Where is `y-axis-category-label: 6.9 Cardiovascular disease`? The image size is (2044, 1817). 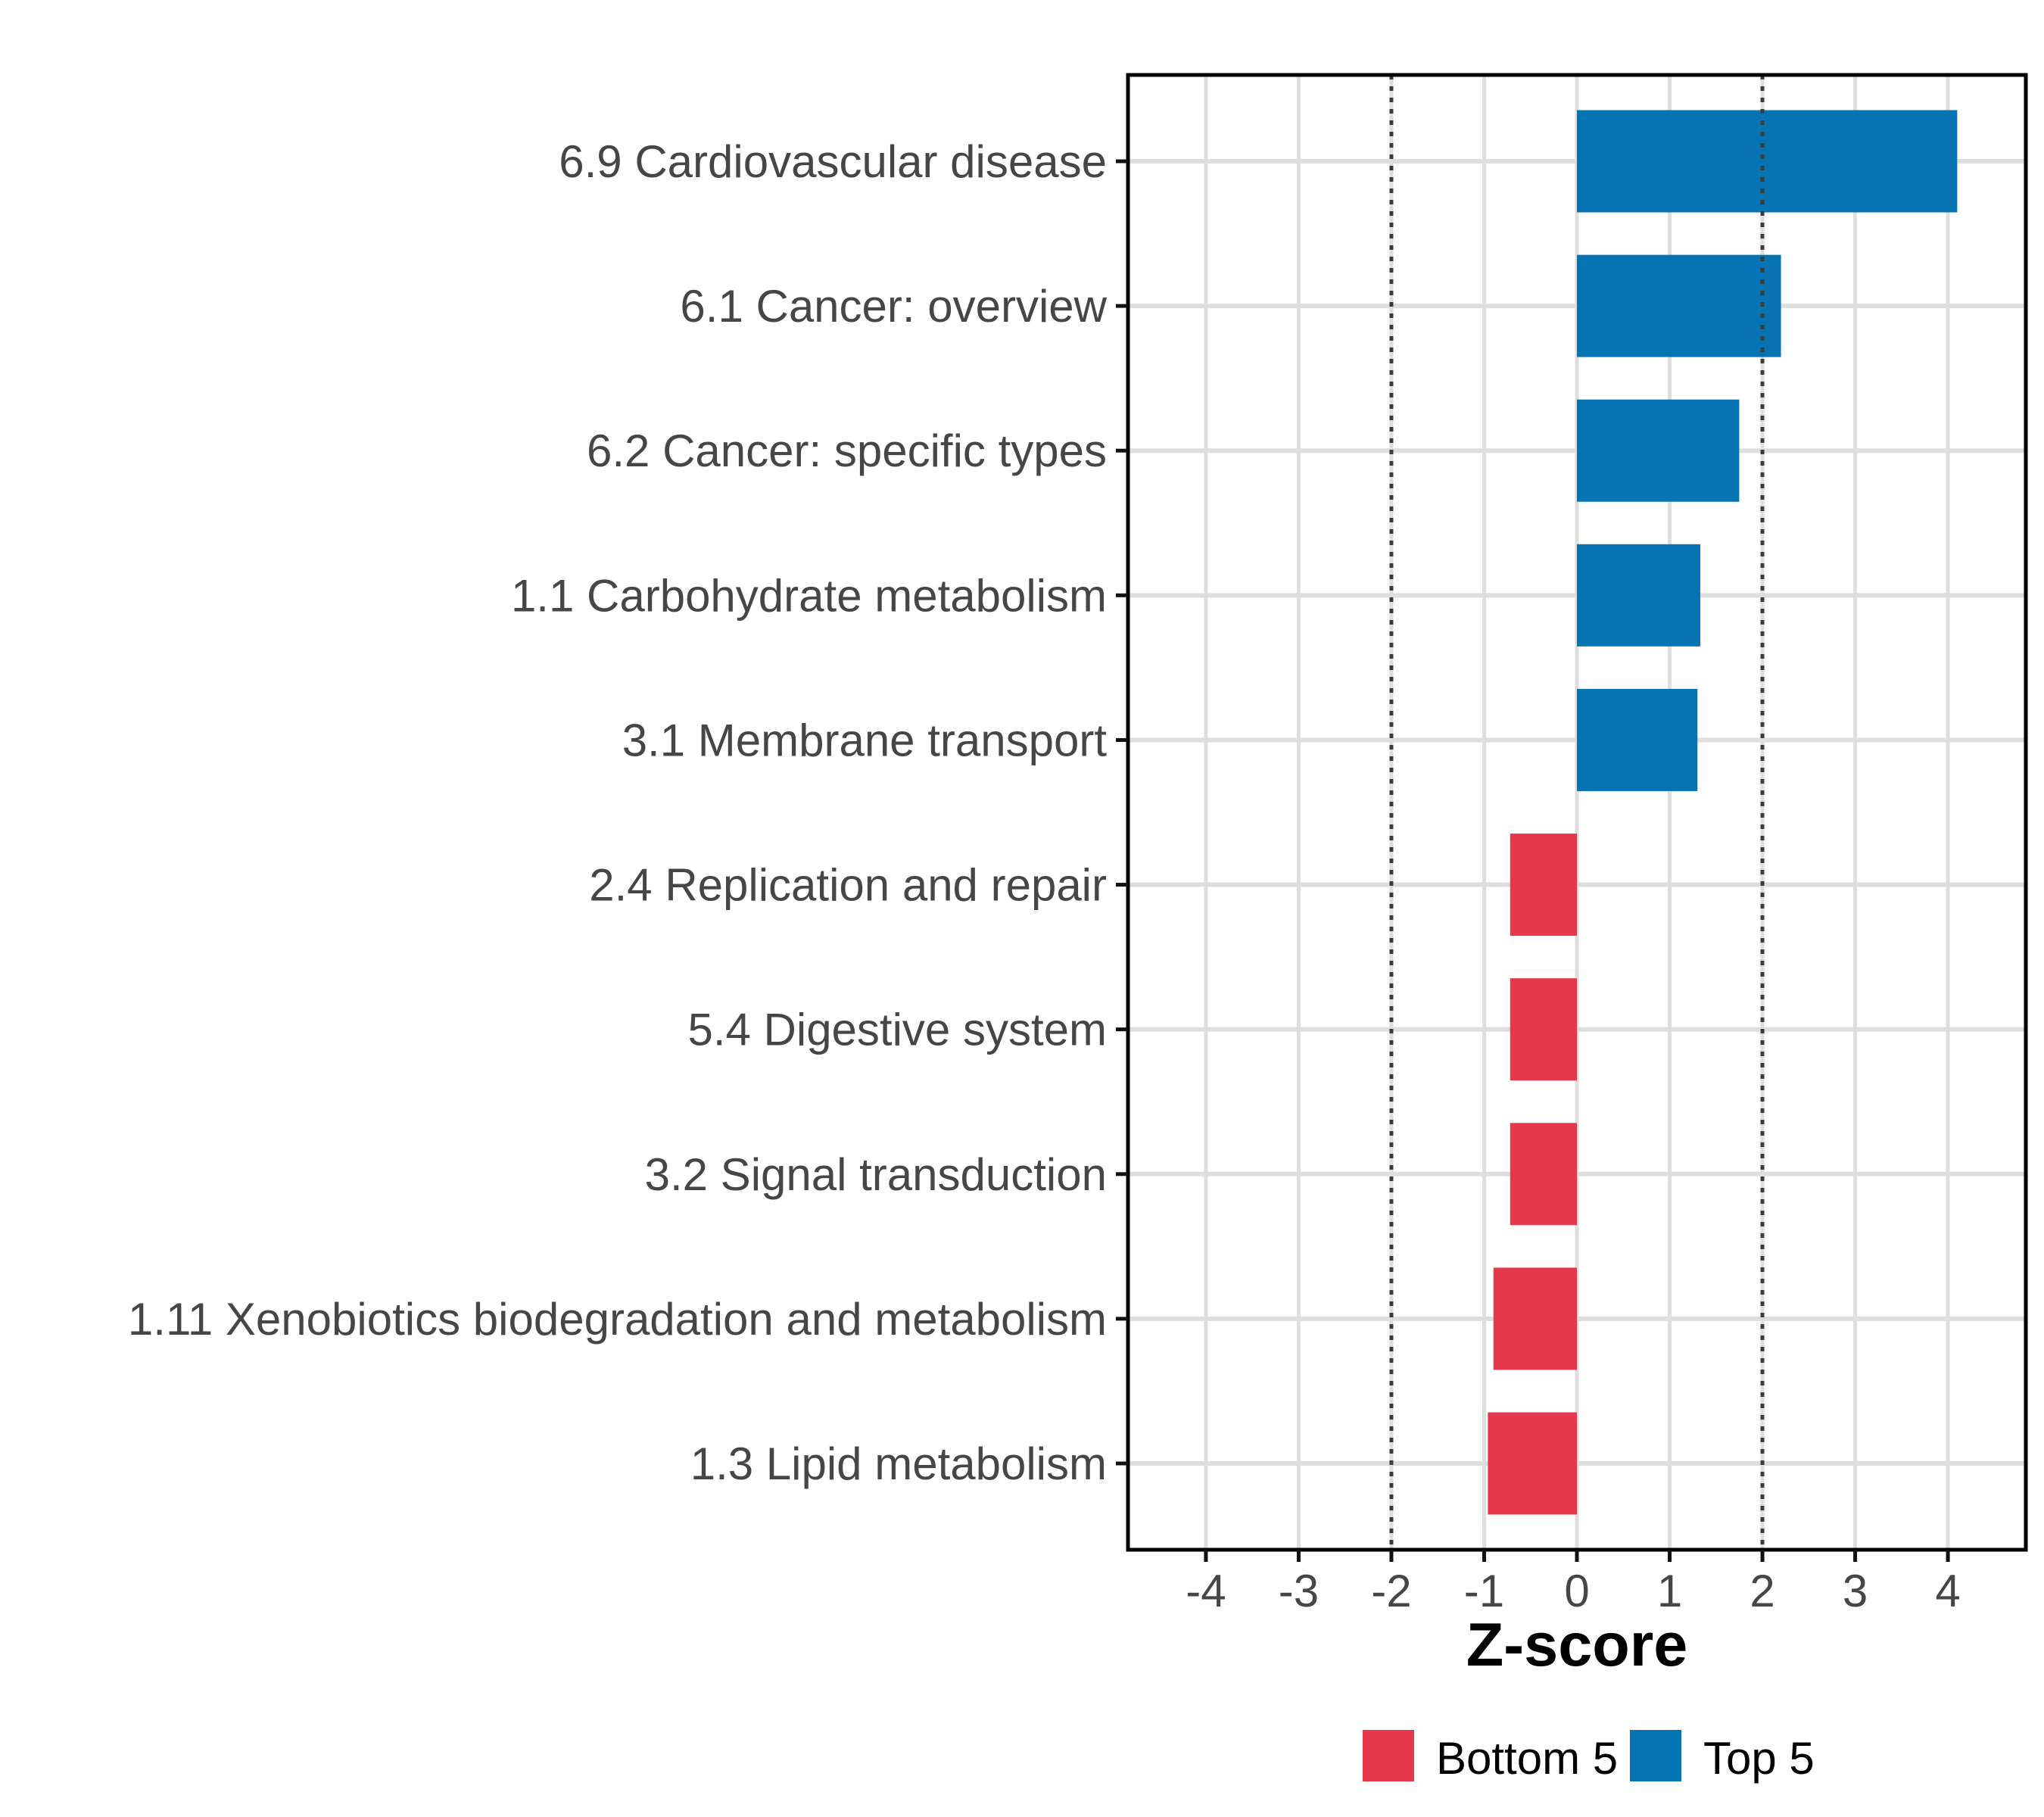
y-axis-category-label: 6.9 Cardiovascular disease is located at coordinates (833, 161).